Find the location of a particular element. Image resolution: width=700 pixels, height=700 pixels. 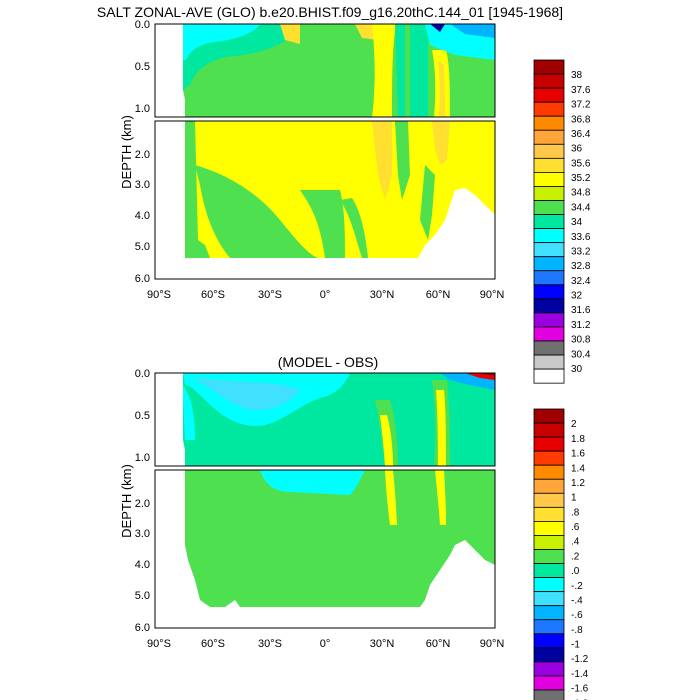

colorbar-label: .0 is located at coordinates (575, 571).